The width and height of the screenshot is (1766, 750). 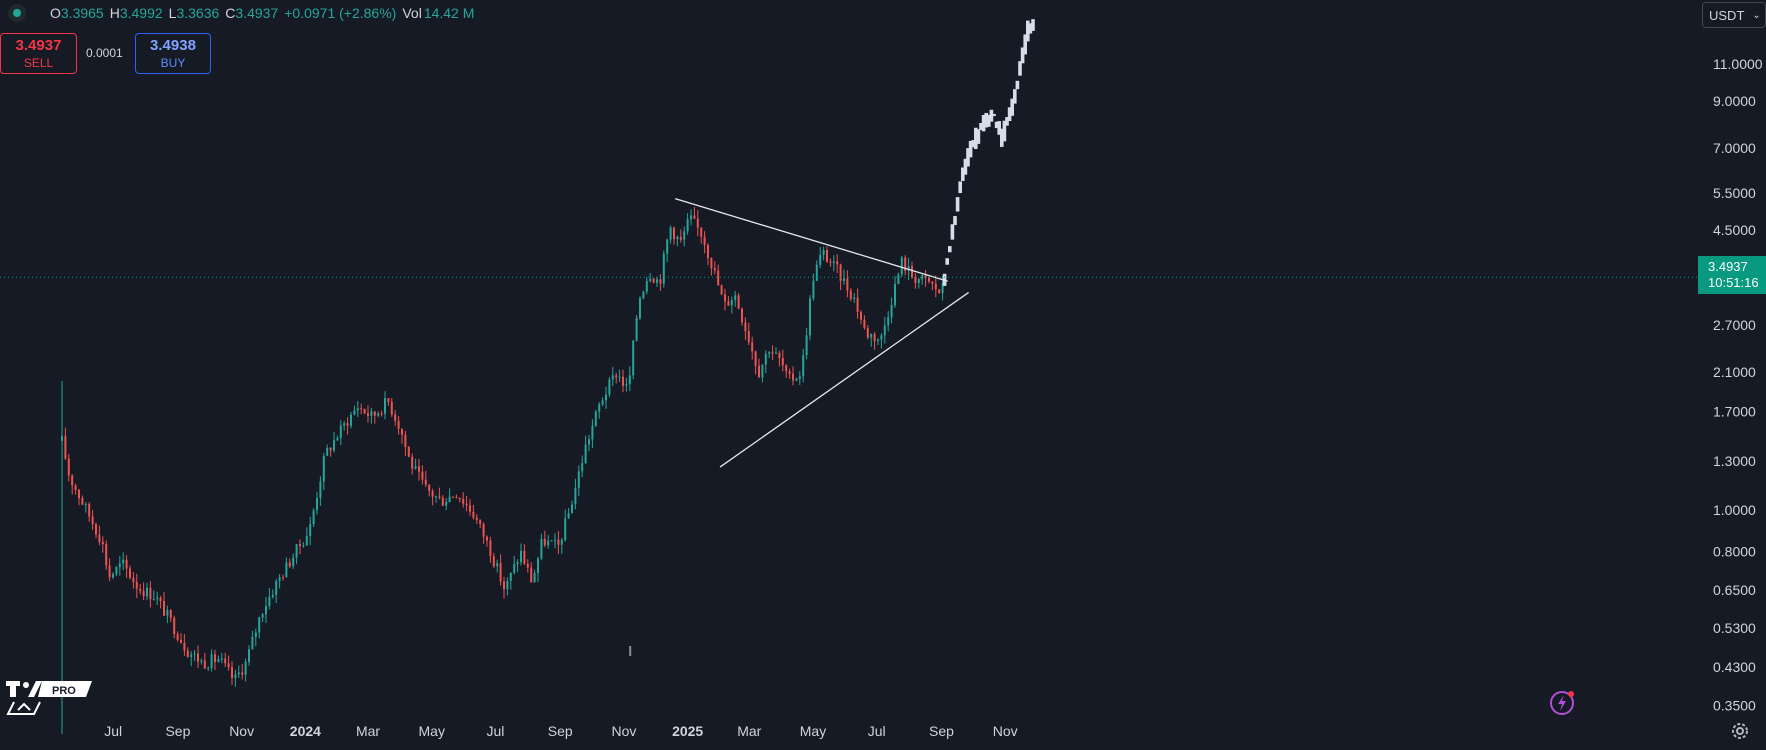 I want to click on sell-button: 3.4937 SELL, so click(x=38, y=53).